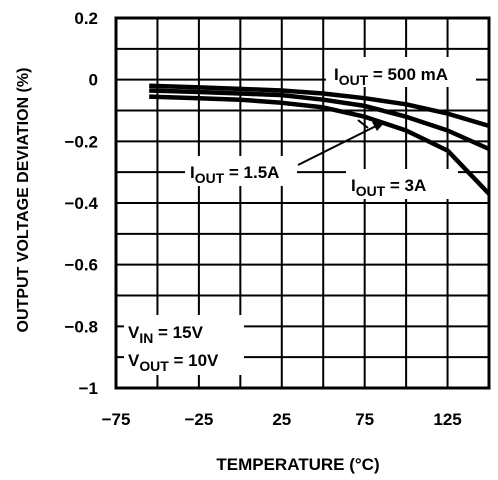 The height and width of the screenshot is (480, 498). I want to click on x-tick-label: 25, so click(281, 419).